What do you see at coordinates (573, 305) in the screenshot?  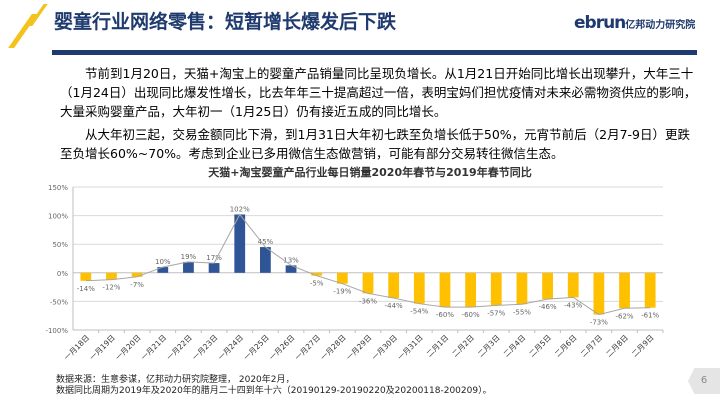 I see `data-label: -43%` at bounding box center [573, 305].